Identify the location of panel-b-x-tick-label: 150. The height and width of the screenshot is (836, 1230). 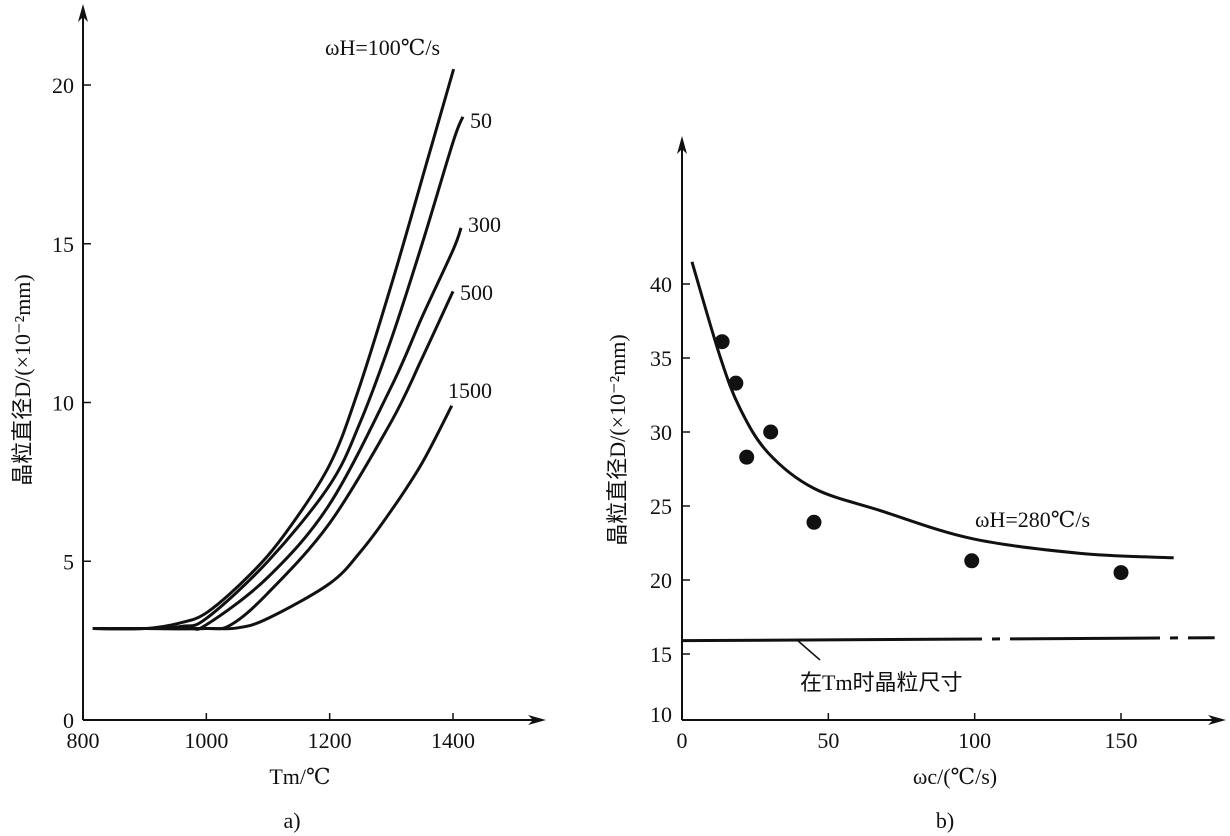
(1121, 740).